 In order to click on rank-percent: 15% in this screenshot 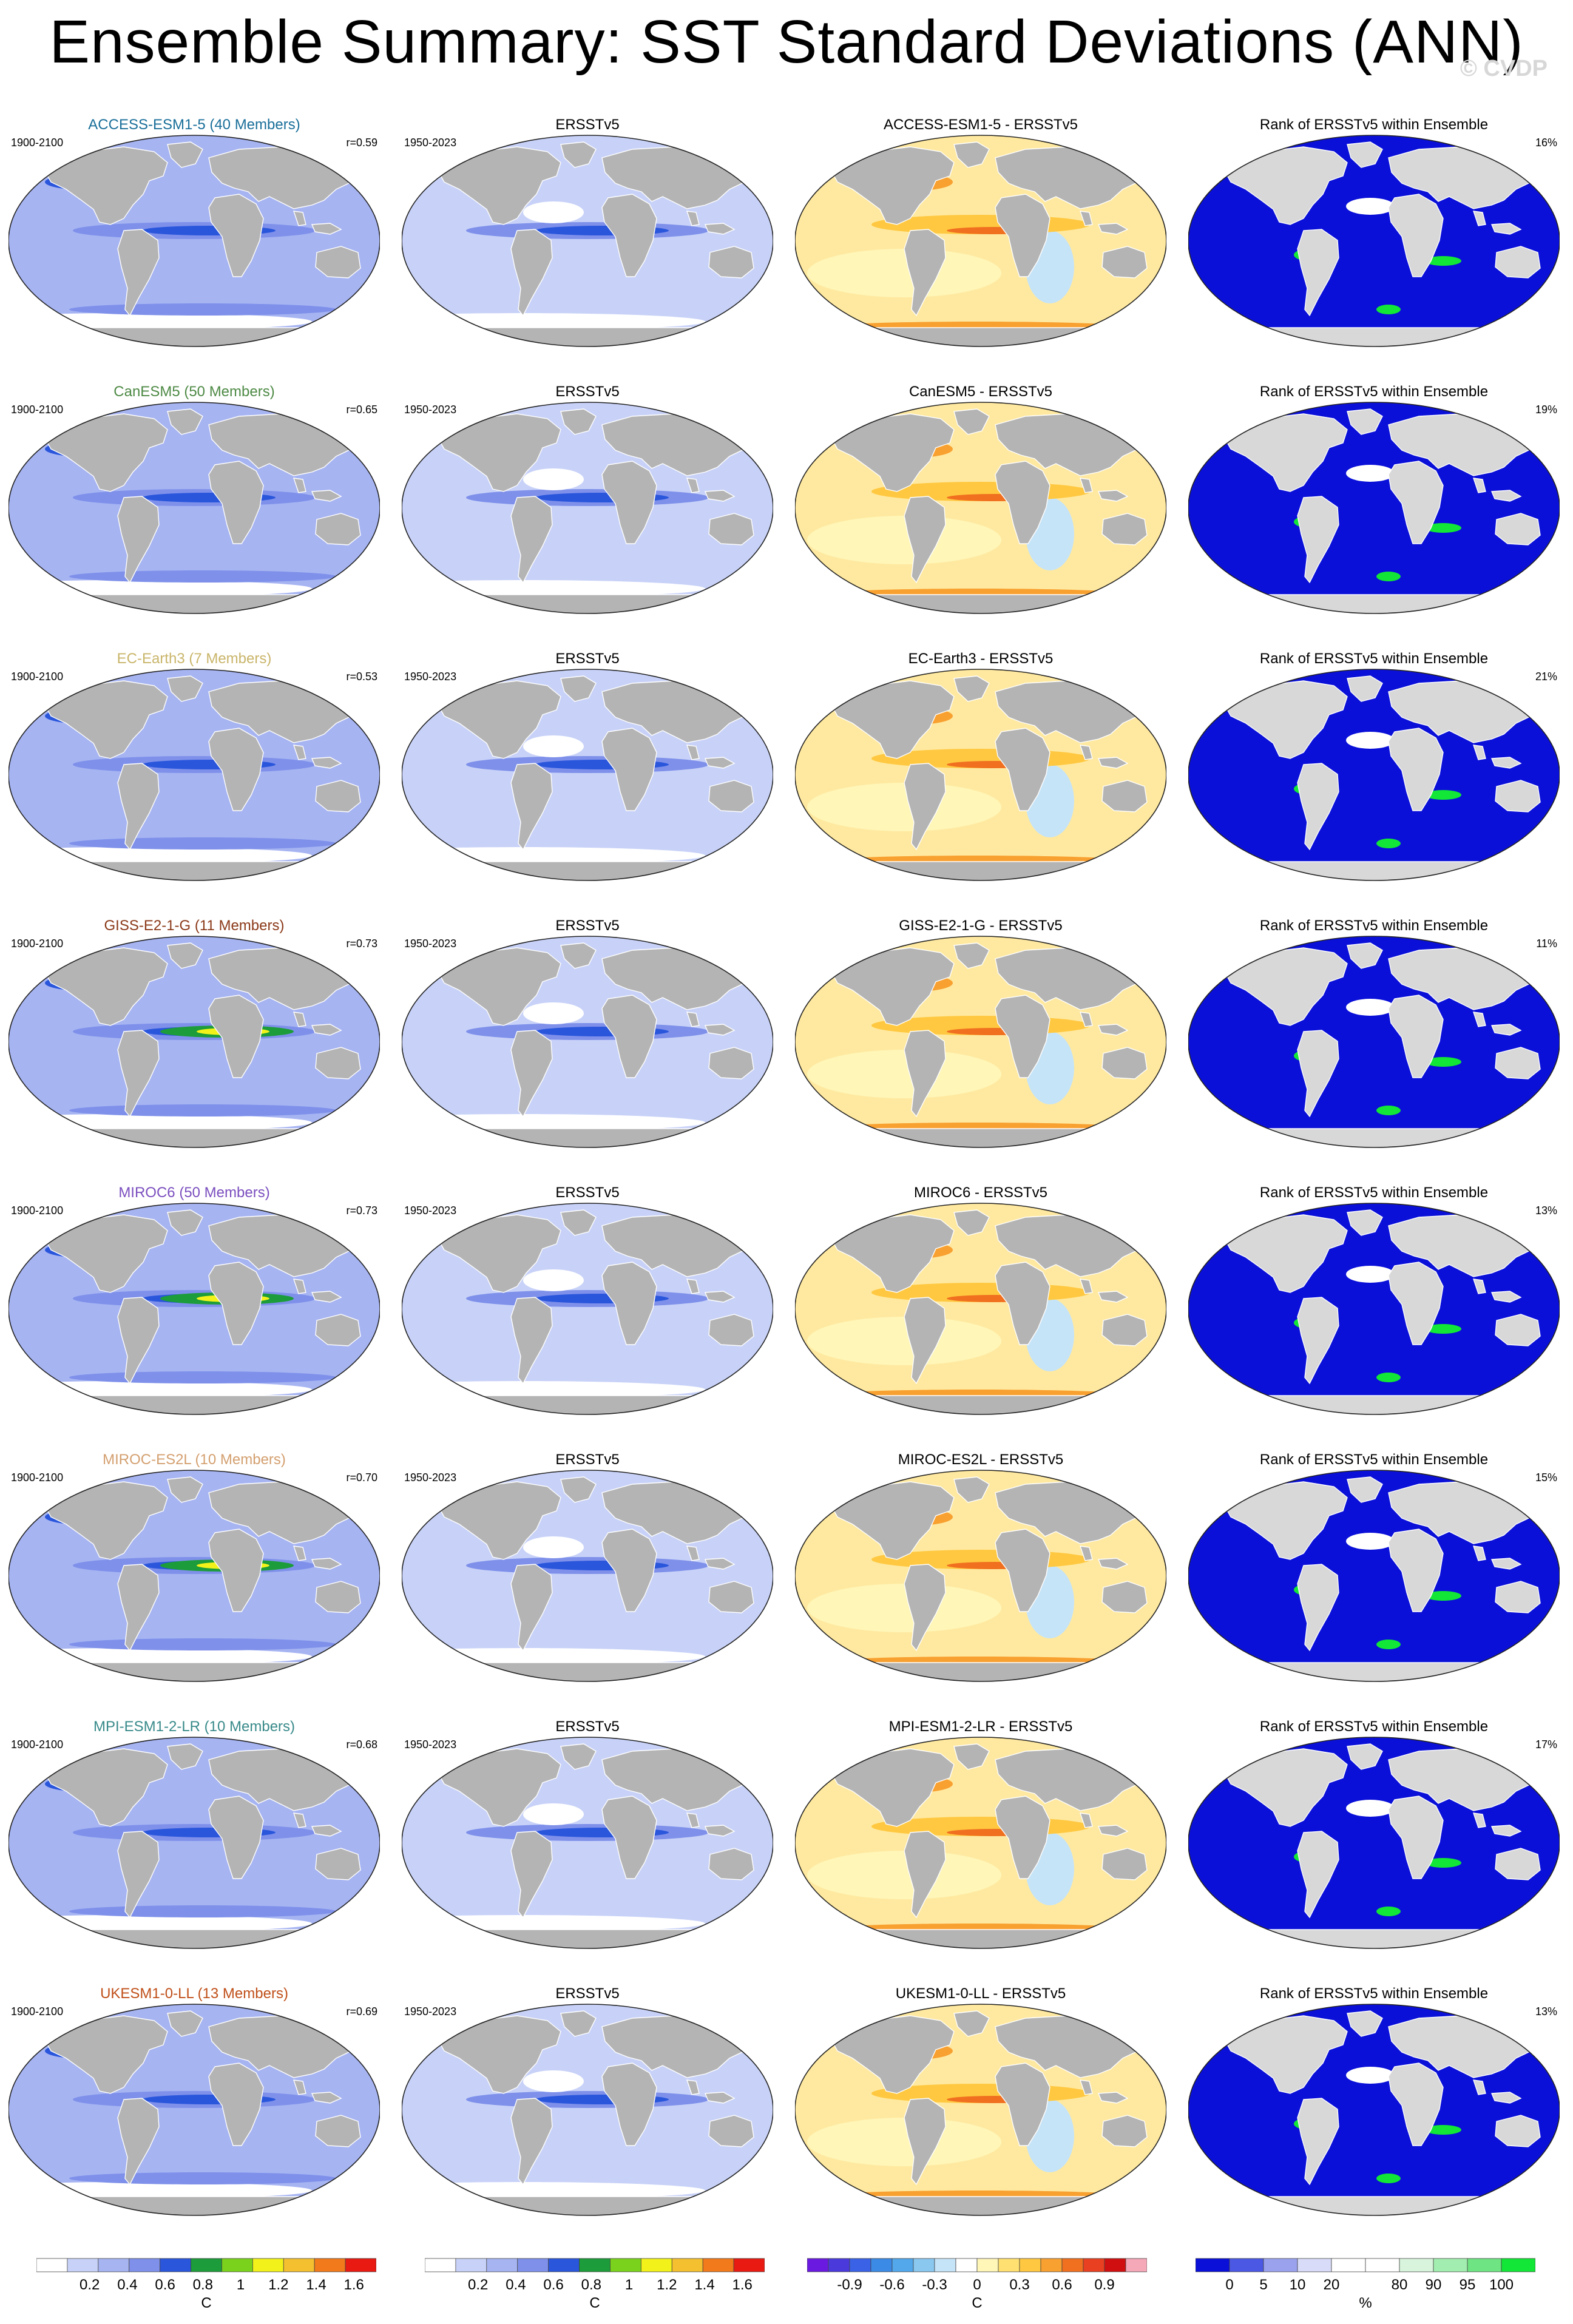, I will do `click(1546, 1477)`.